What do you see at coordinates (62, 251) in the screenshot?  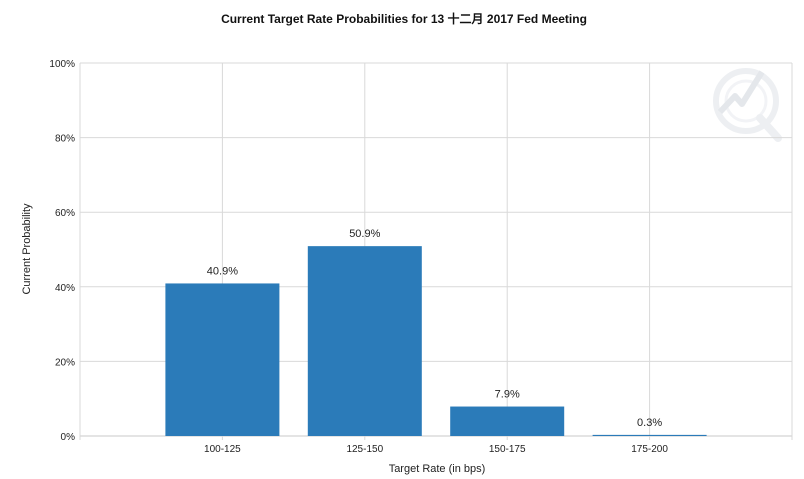 I see `y-tick-labels: 0% 20% 40% 60% 80% 100%` at bounding box center [62, 251].